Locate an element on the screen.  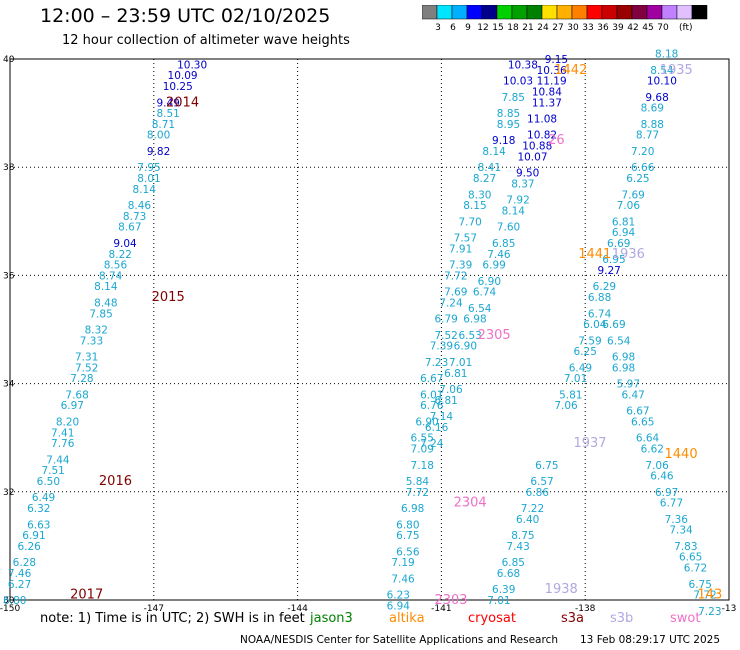
wave-height-label: 8.27 is located at coordinates (484, 179).